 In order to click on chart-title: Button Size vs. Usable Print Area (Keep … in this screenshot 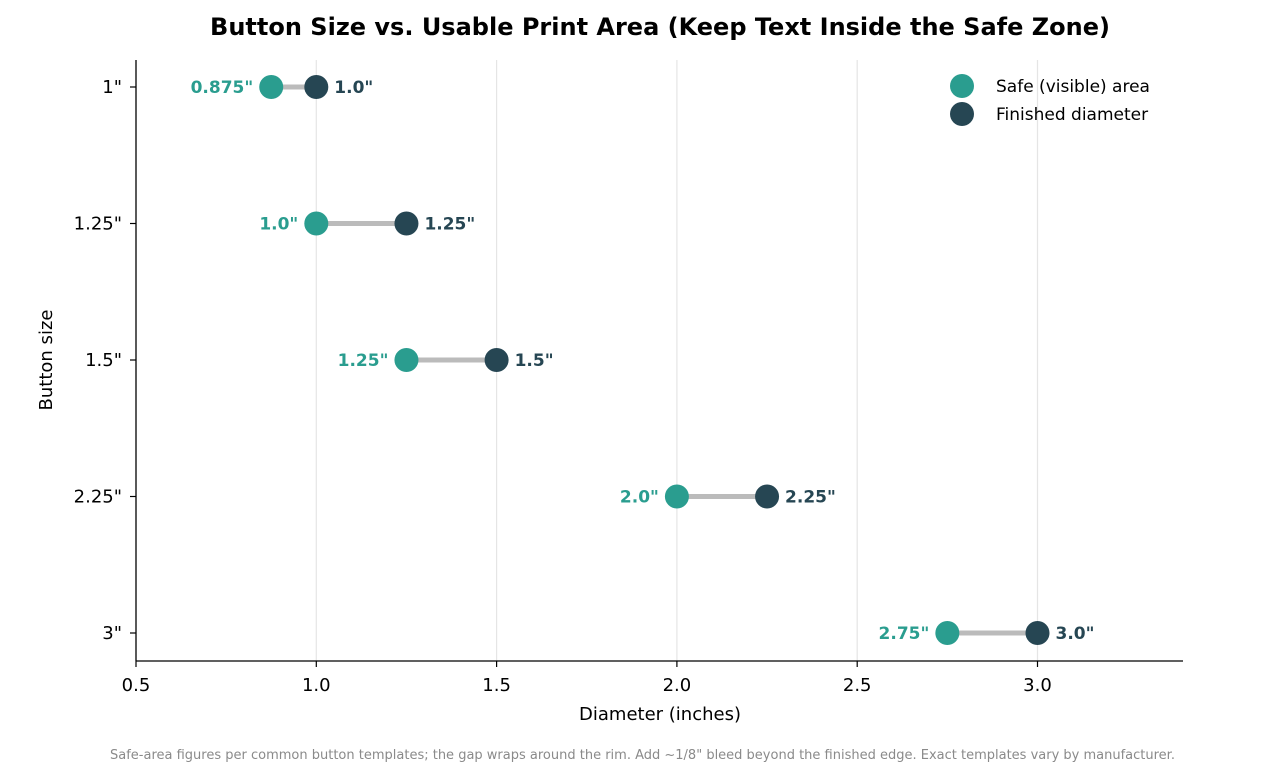, I will do `click(660, 27)`.